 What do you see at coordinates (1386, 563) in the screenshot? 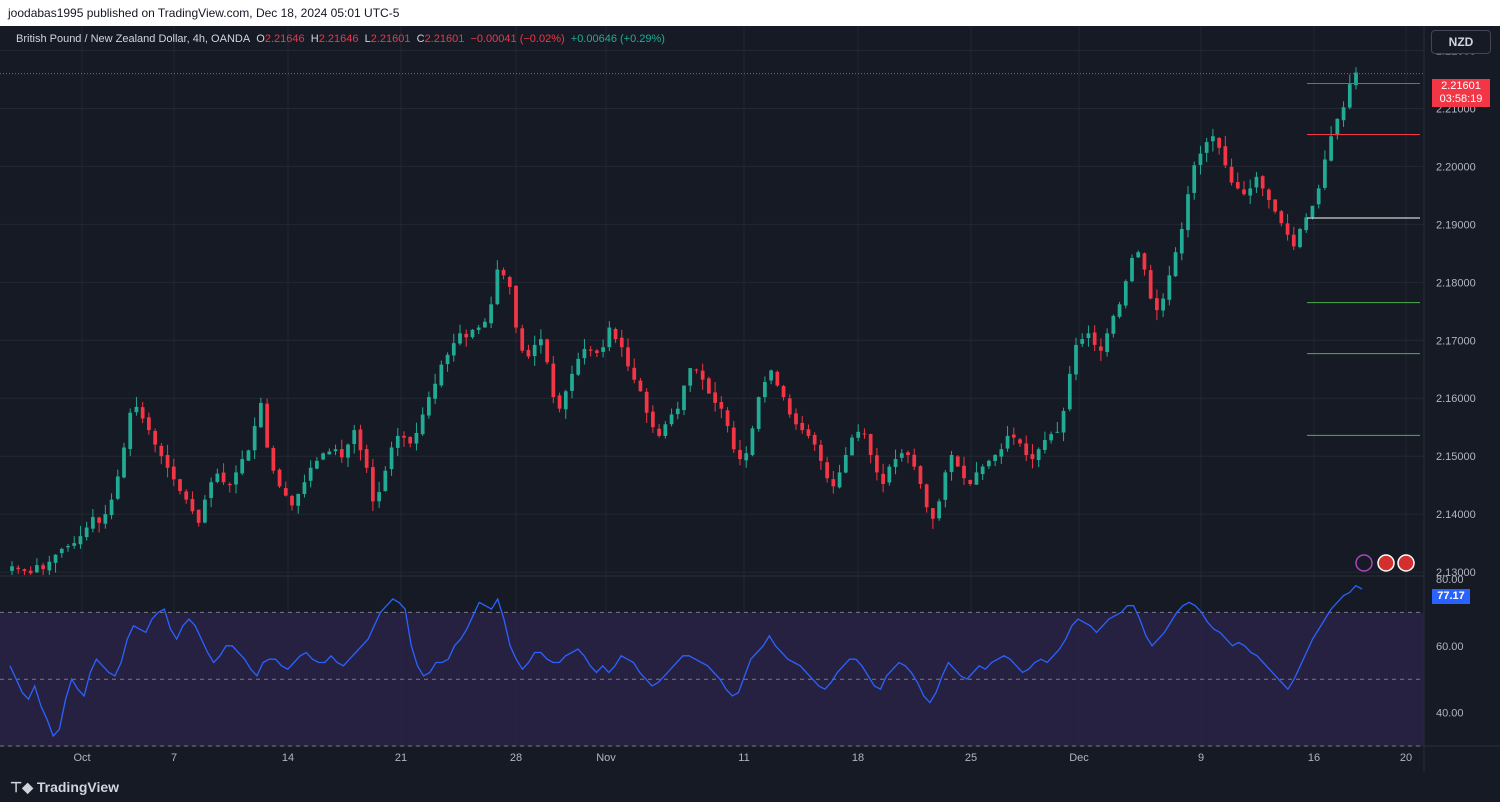
I see `event-uk-flag-icon` at bounding box center [1386, 563].